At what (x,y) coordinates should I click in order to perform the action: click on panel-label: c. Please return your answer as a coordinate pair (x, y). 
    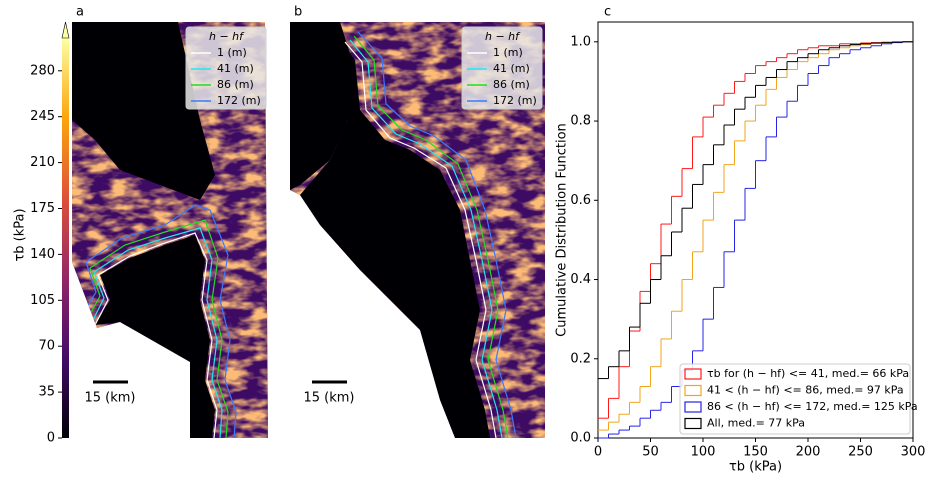
    Looking at the image, I should click on (607, 12).